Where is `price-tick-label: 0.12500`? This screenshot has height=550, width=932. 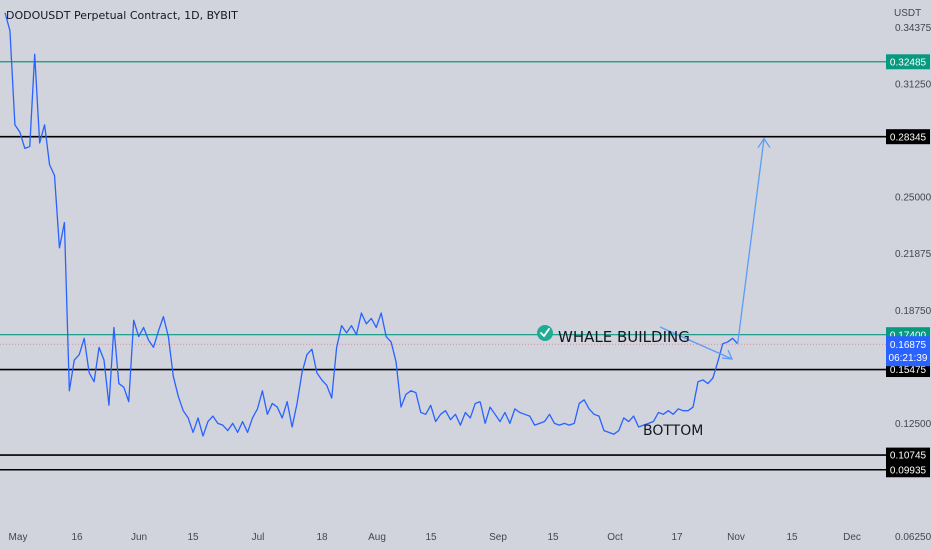
price-tick-label: 0.12500 is located at coordinates (913, 424).